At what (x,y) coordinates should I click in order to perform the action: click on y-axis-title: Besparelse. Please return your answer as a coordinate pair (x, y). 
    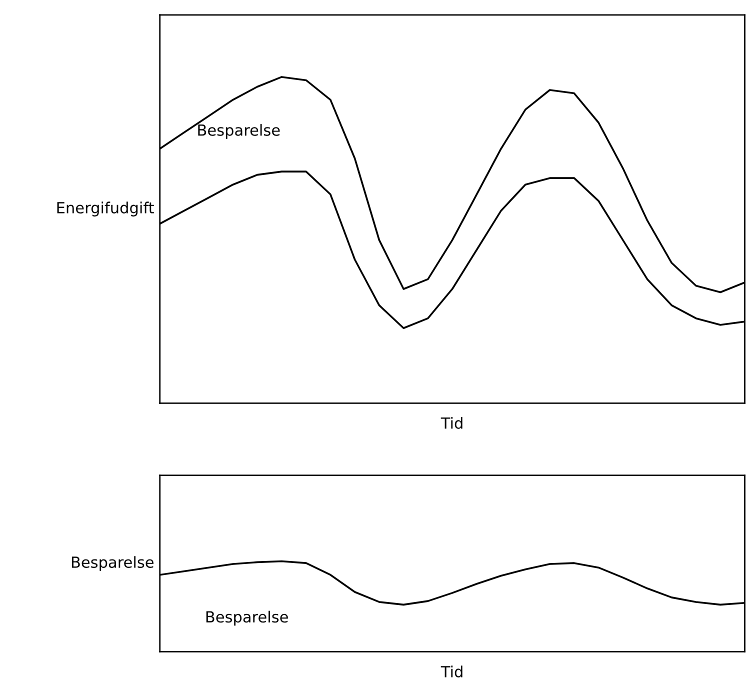
    Looking at the image, I should click on (113, 563).